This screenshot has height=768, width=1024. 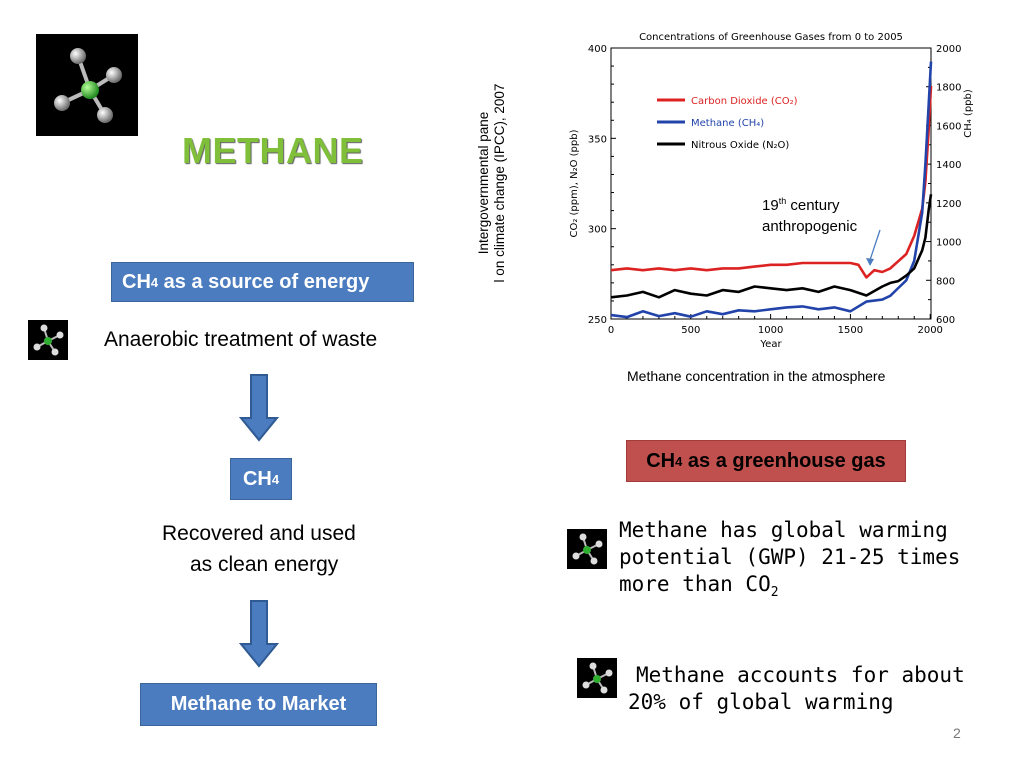 What do you see at coordinates (782, 201) in the screenshot?
I see `annotation-sup: th` at bounding box center [782, 201].